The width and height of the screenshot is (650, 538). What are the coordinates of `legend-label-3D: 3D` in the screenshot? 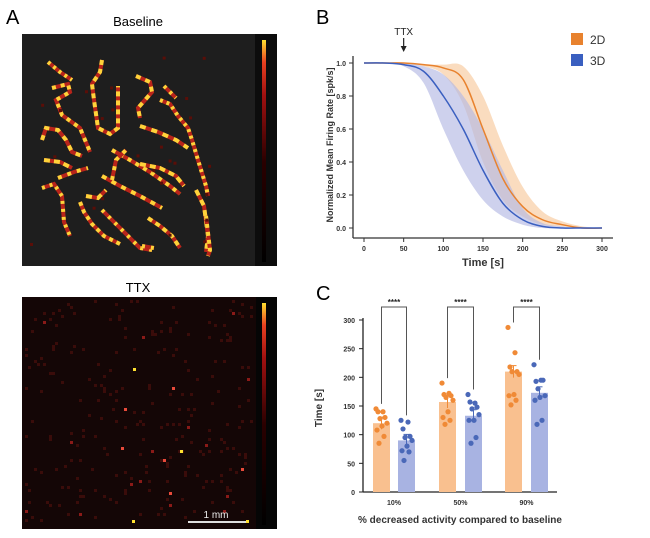 It's located at (598, 61).